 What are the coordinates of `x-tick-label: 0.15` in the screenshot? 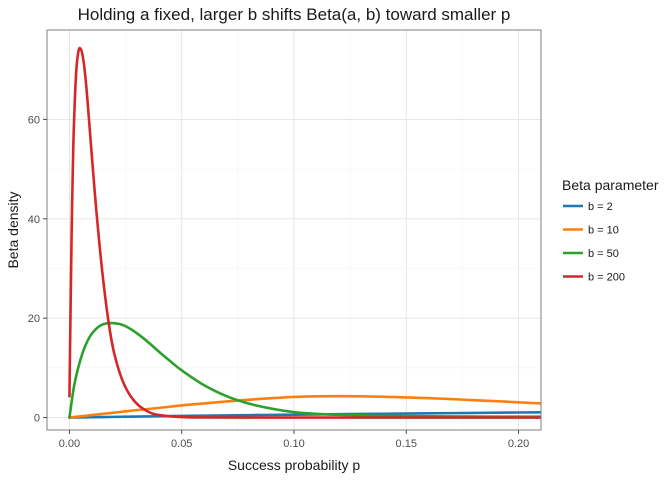 It's located at (406, 444).